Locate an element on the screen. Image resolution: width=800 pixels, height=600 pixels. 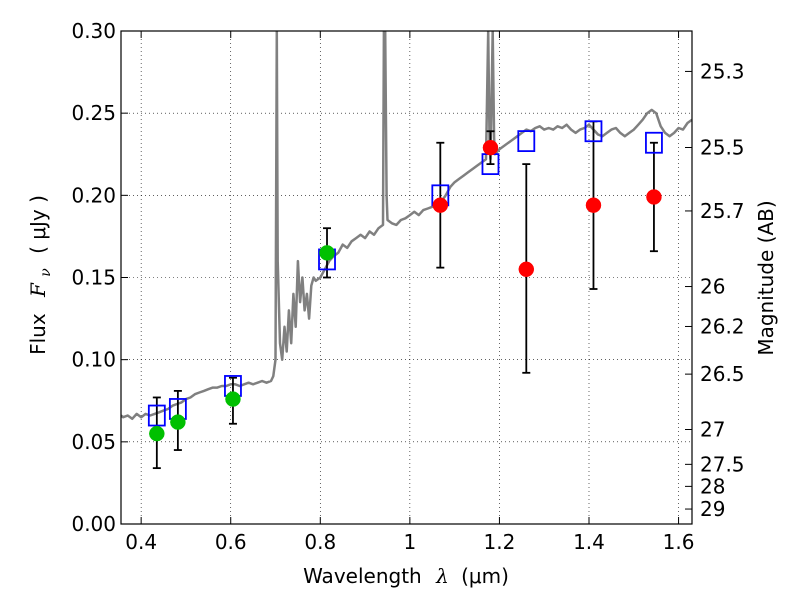
y-tick-label: 0.15 is located at coordinates (93, 278).